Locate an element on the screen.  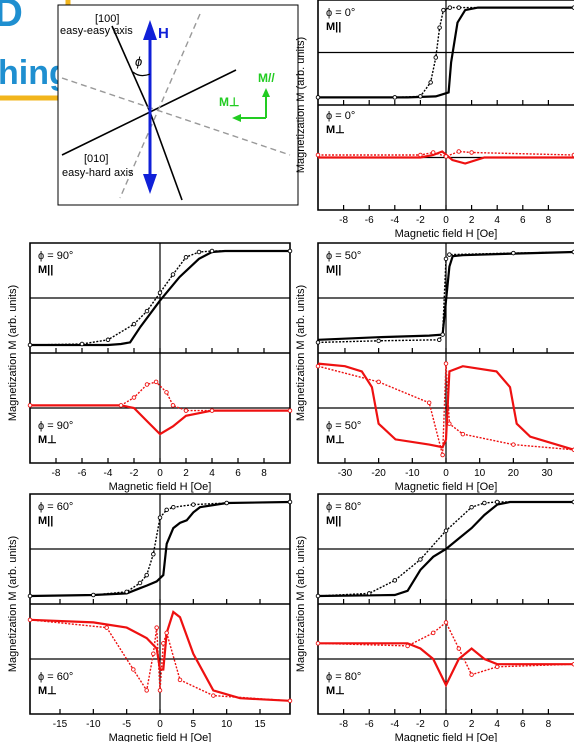
phi-label-top: ϕ = 0° is located at coordinates (340, 13).